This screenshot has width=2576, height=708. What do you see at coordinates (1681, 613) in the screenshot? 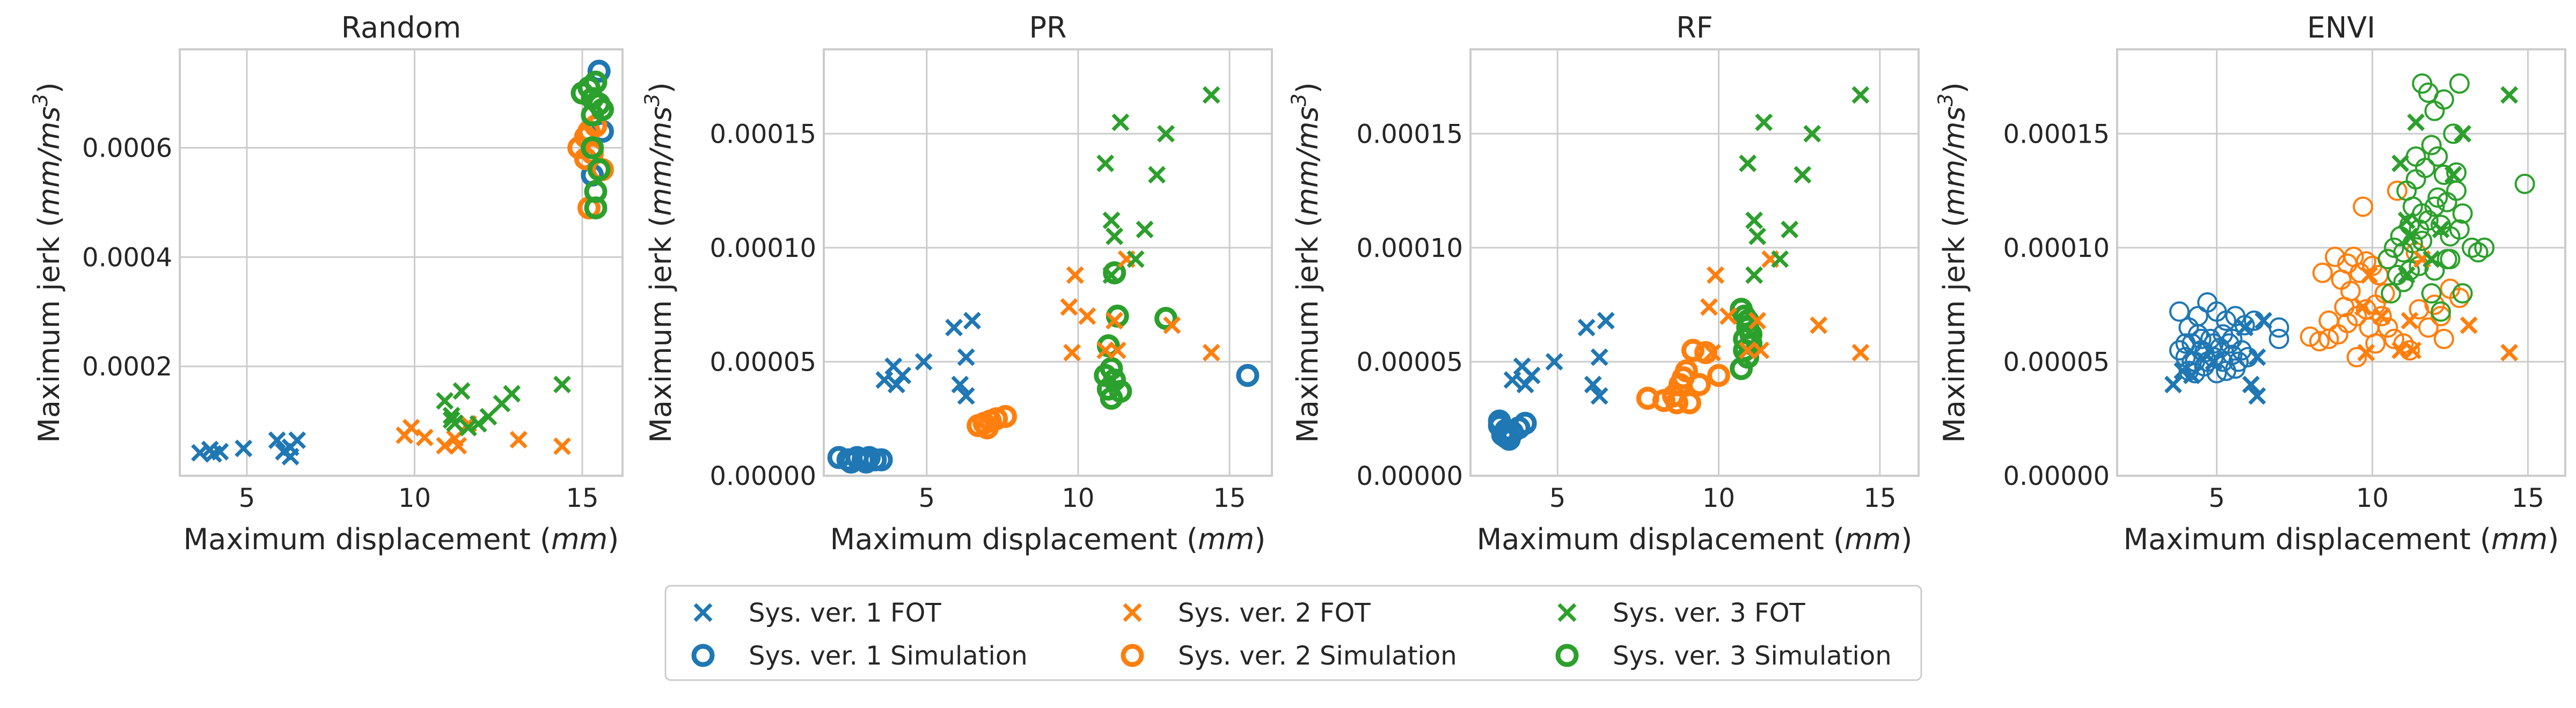
I see `legend-item-v3-fot: Sys. ver. 3 FOT` at bounding box center [1681, 613].